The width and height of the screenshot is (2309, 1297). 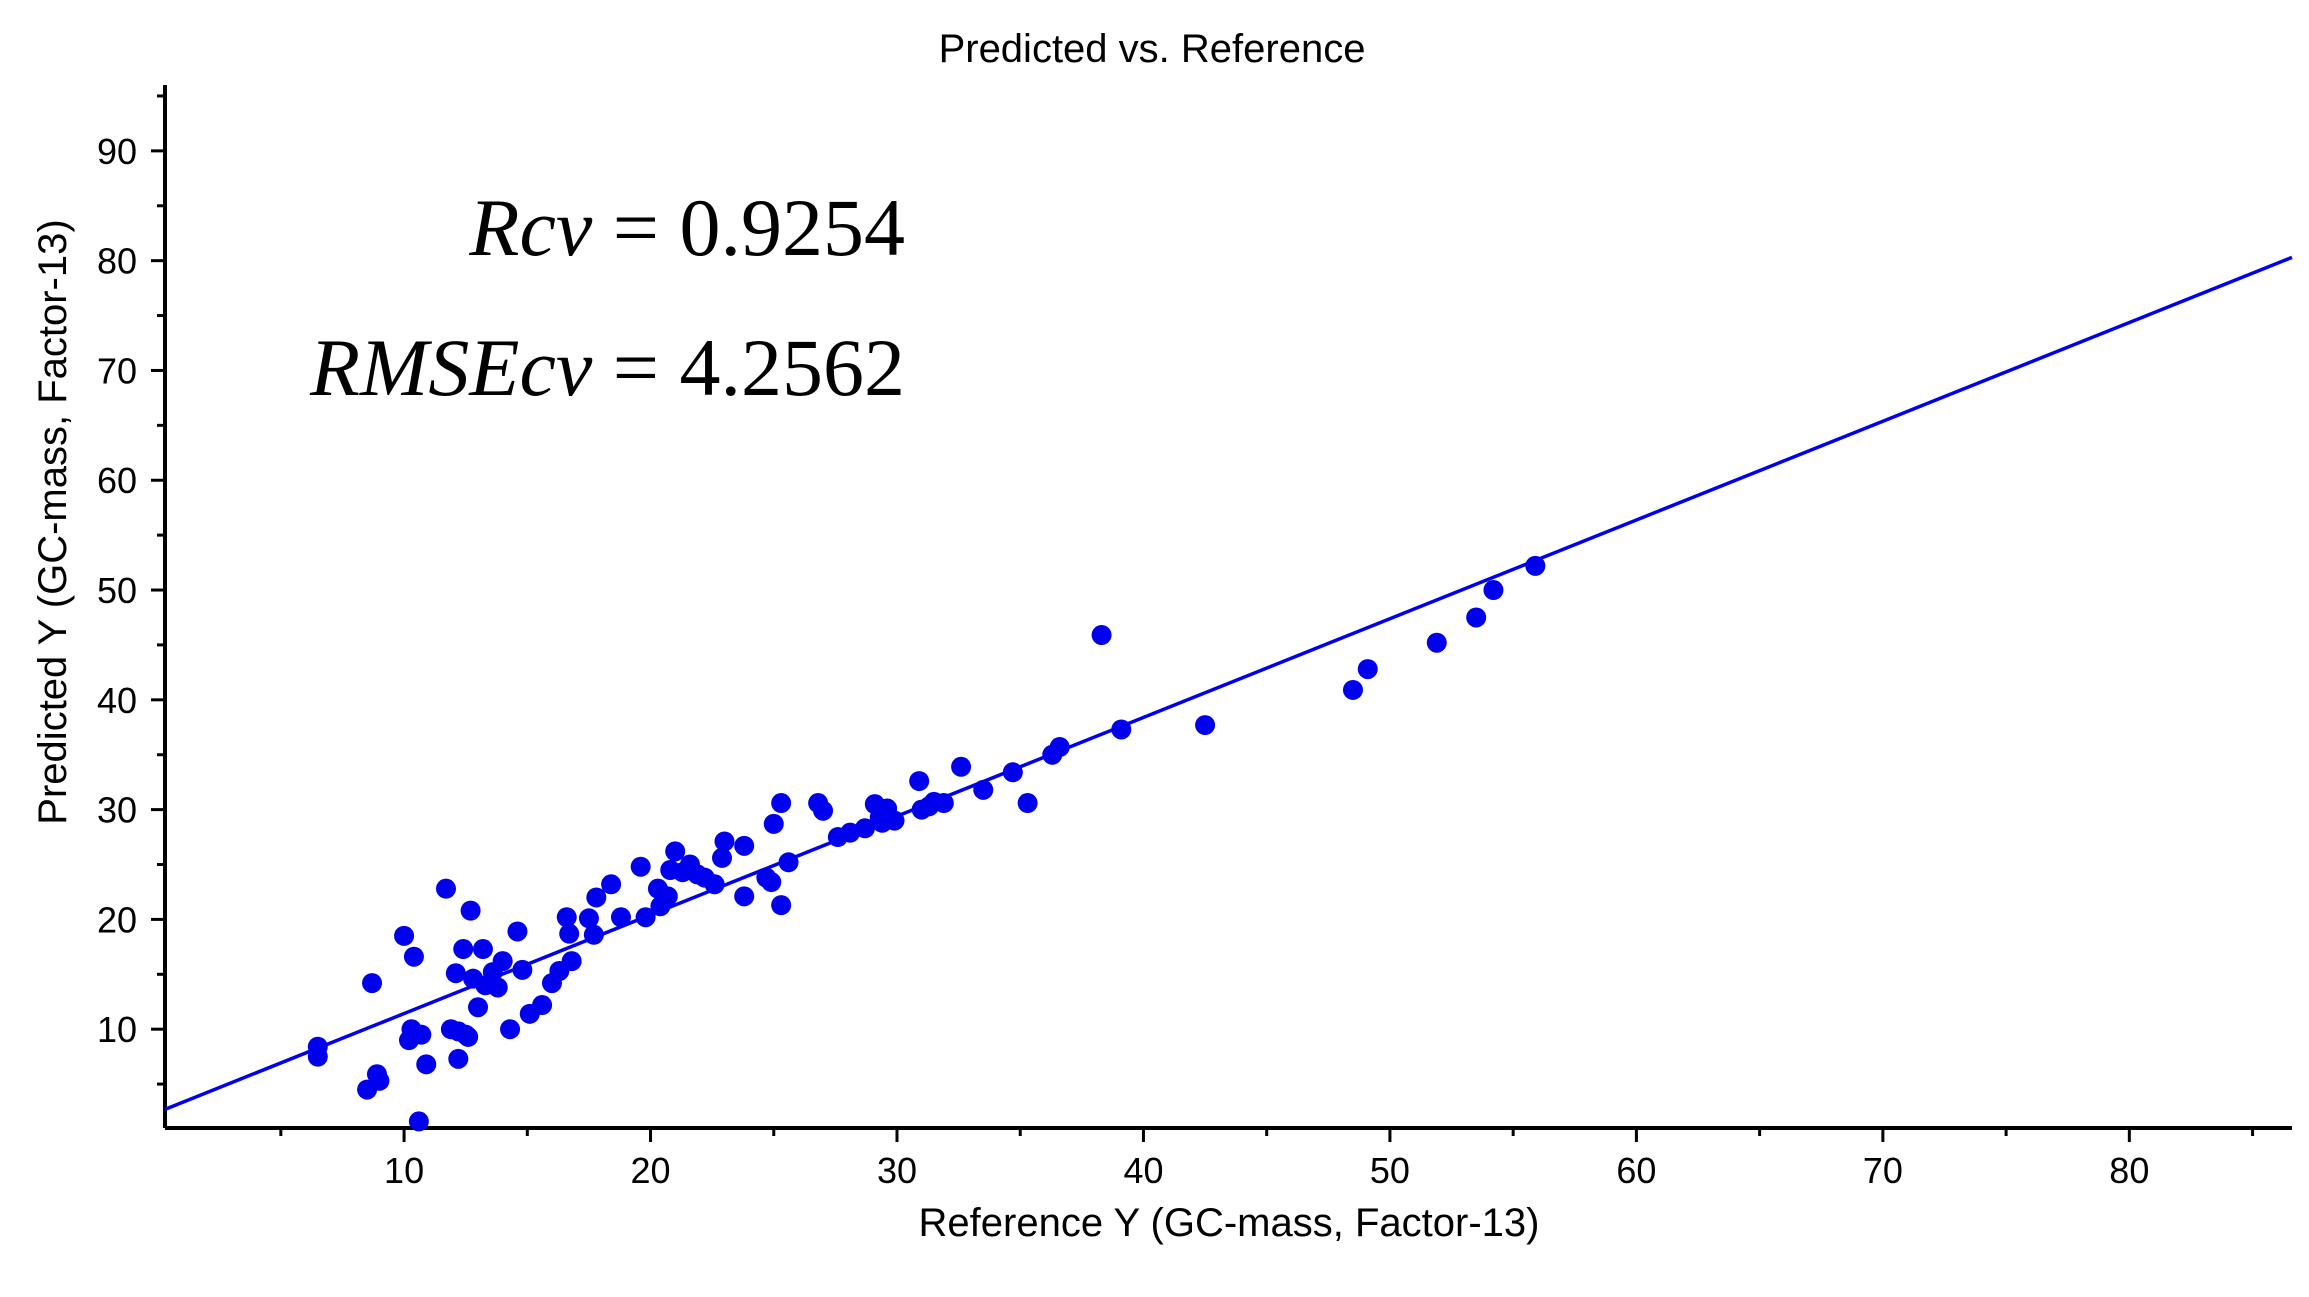 I want to click on y-tick-label: 30, so click(x=117, y=810).